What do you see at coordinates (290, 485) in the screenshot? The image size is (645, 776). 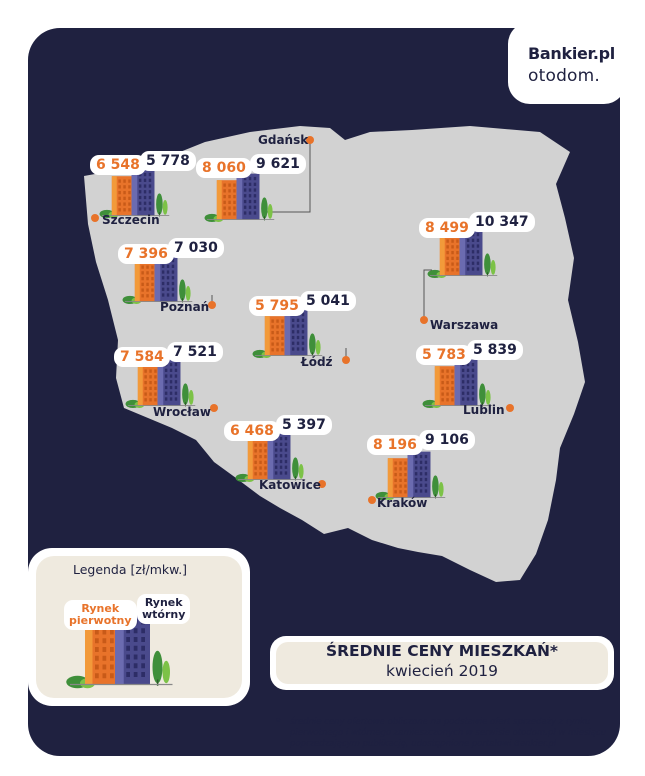 I see `city-label-katowice: Katowice` at bounding box center [290, 485].